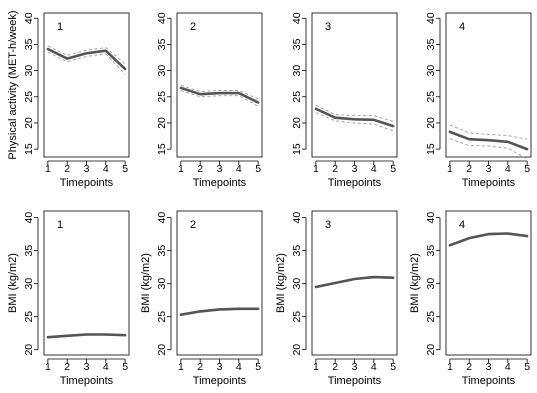 Image resolution: width=537 pixels, height=393 pixels. What do you see at coordinates (470, 298) in the screenshot?
I see `panel-8: 20 25 30 35 40 1 2 3 4 5 Timepoints BMI (kg/m2) 4` at bounding box center [470, 298].